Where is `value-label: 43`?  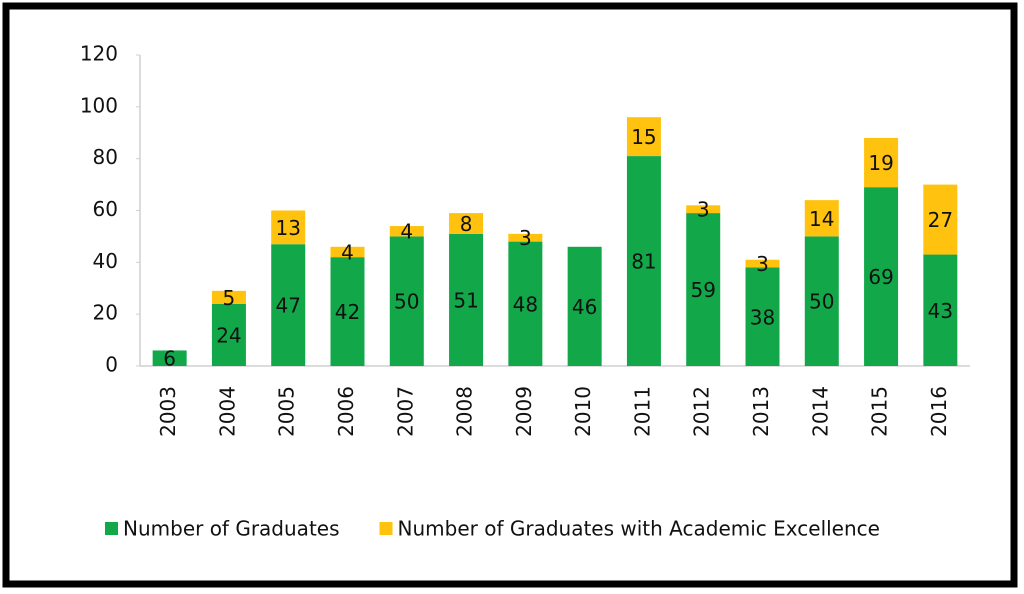 value-label: 43 is located at coordinates (940, 311).